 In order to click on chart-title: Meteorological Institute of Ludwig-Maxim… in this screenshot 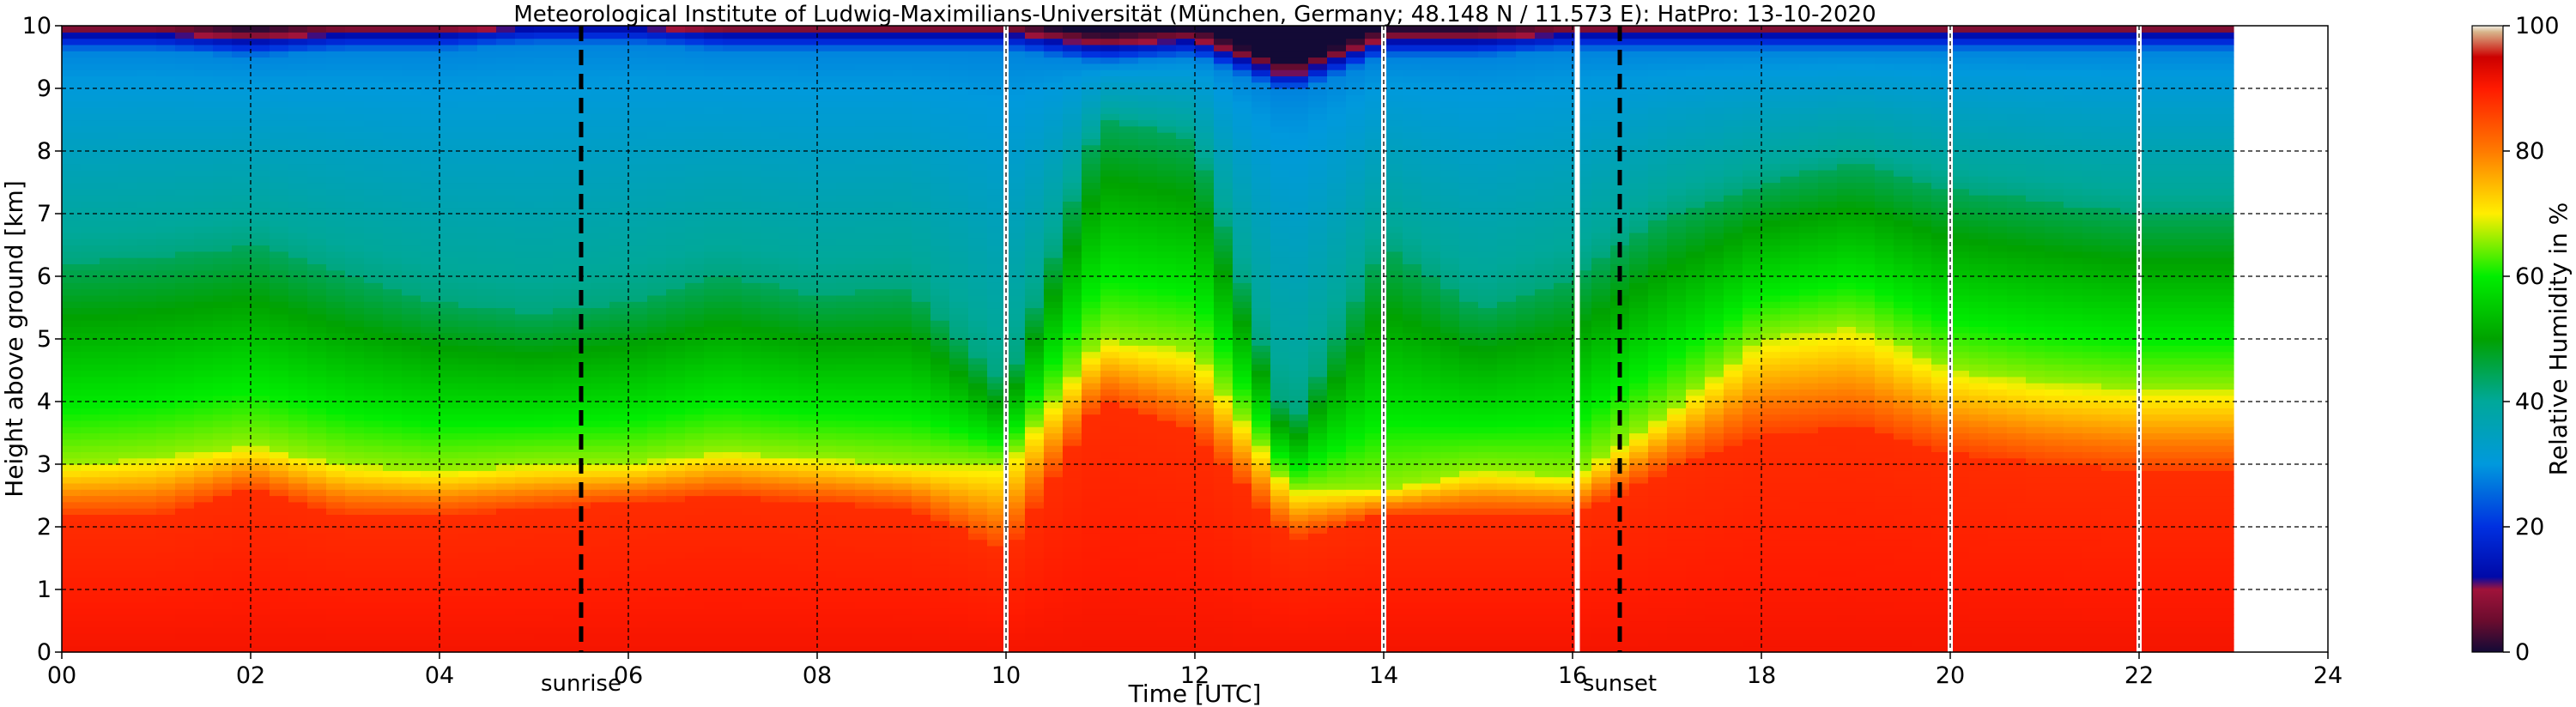, I will do `click(1194, 15)`.